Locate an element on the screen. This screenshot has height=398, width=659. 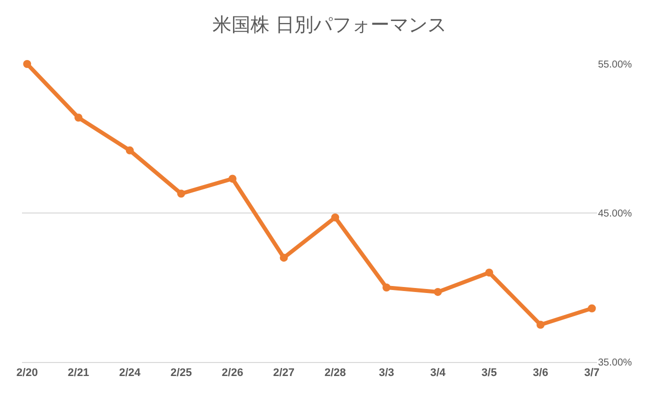
y-tick-label: 55.00% is located at coordinates (615, 65).